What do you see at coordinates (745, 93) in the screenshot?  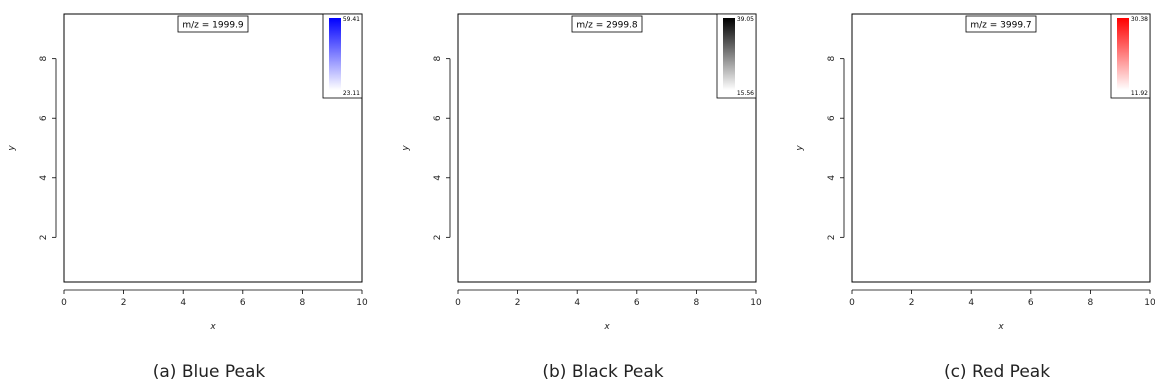 I see `color-legend-min: 15.56` at bounding box center [745, 93].